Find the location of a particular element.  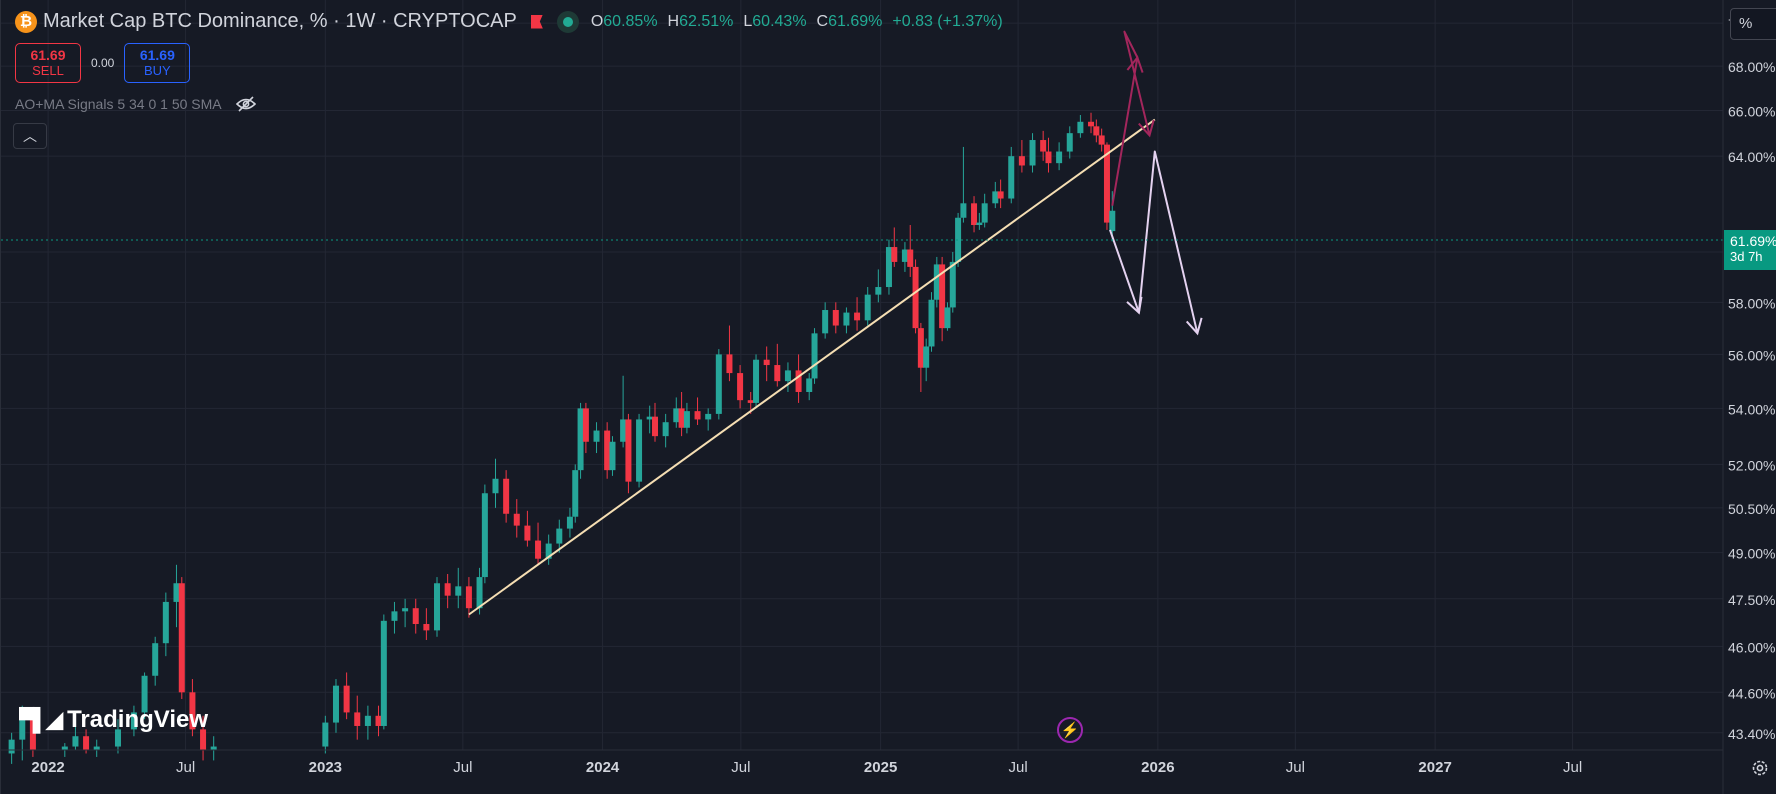

y-tick-label: 44.60% is located at coordinates (1751, 693).